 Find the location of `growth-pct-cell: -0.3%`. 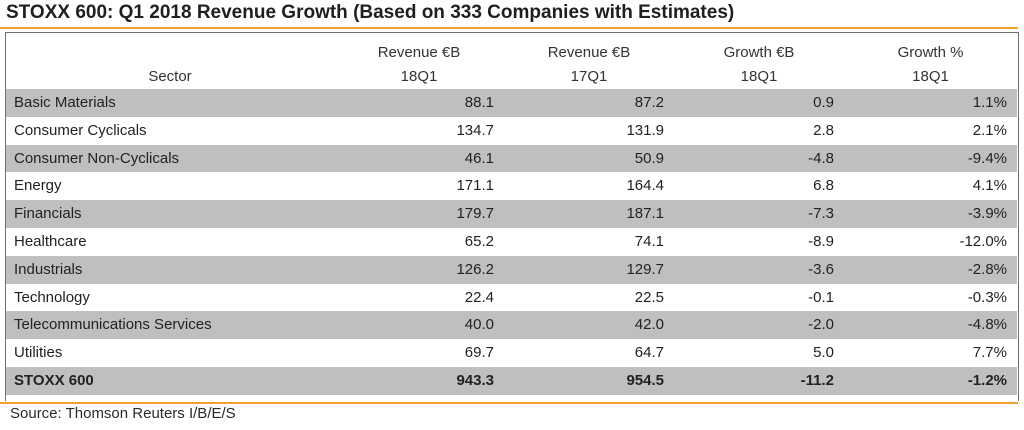

growth-pct-cell: -0.3% is located at coordinates (987, 297).